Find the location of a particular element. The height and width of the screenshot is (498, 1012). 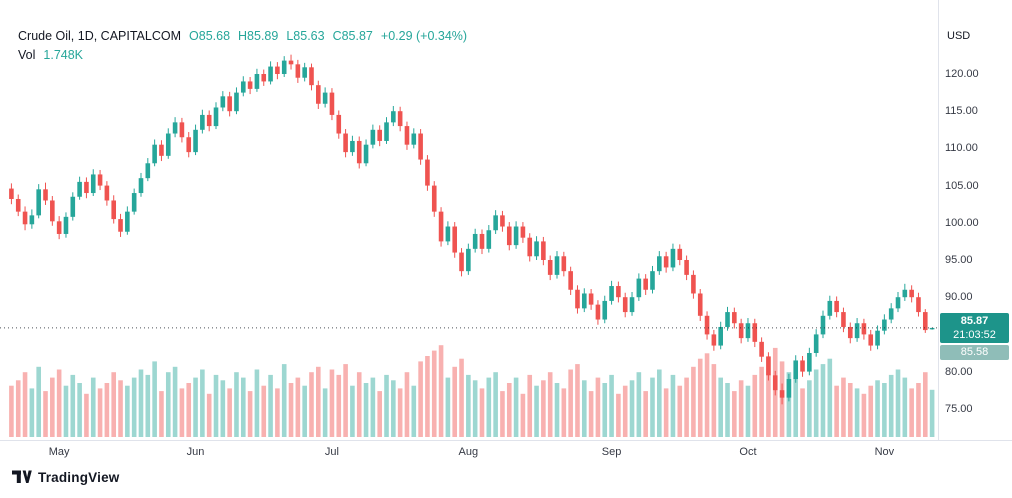

ohlc-high: H85.89 is located at coordinates (258, 36).